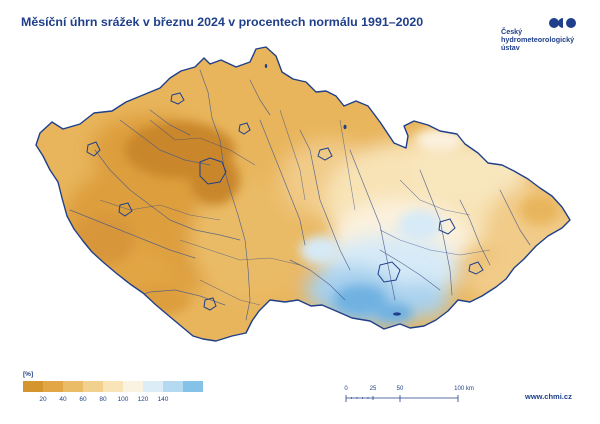 This screenshot has width=600, height=424. What do you see at coordinates (464, 389) in the screenshot?
I see `scale-label: 100 km` at bounding box center [464, 389].